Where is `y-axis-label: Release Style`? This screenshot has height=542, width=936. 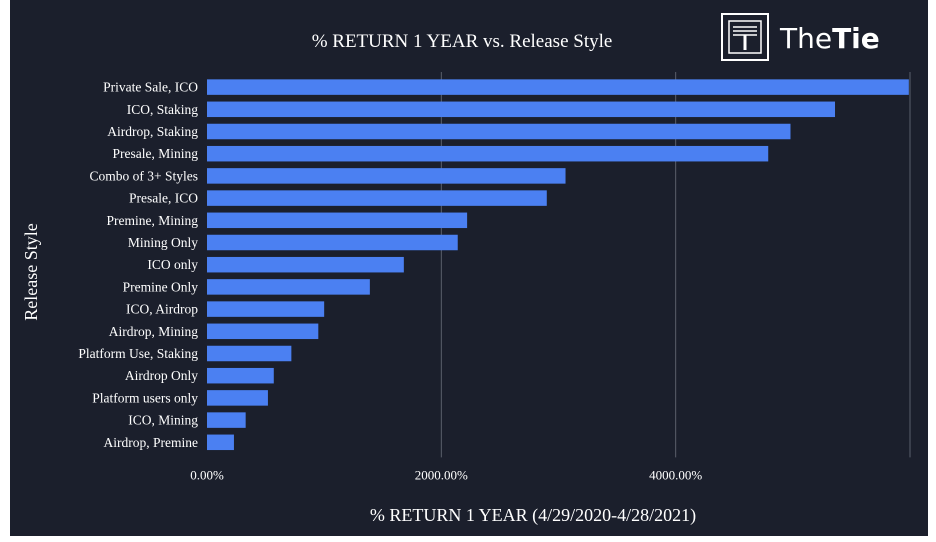 y-axis-label: Release Style is located at coordinates (31, 271).